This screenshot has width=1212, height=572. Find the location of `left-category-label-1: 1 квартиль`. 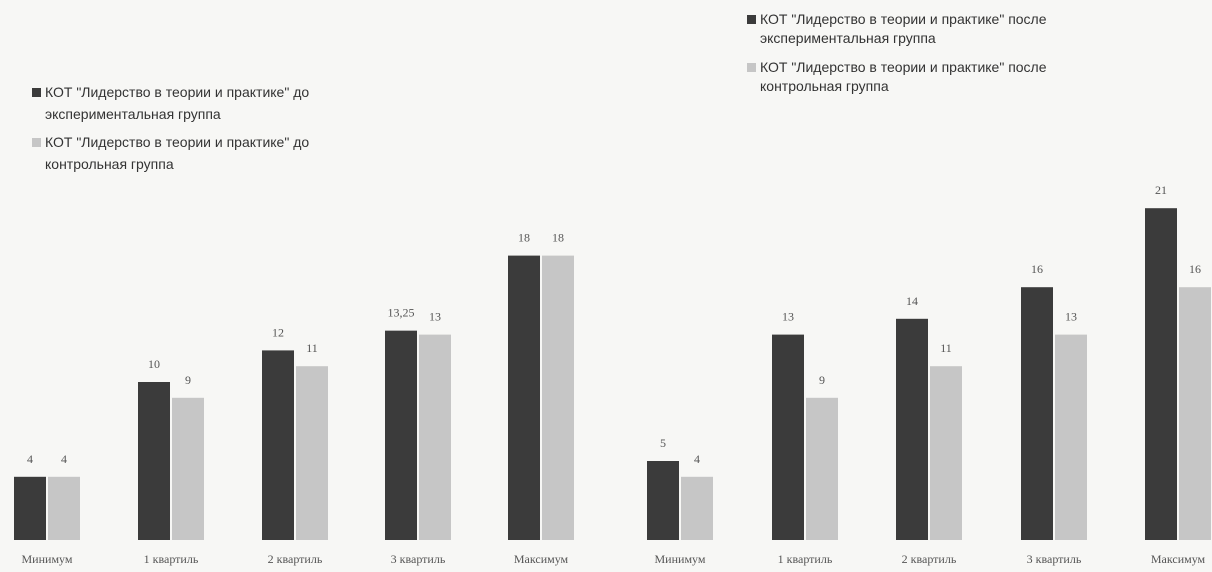

left-category-label-1: 1 квартиль is located at coordinates (171, 559).